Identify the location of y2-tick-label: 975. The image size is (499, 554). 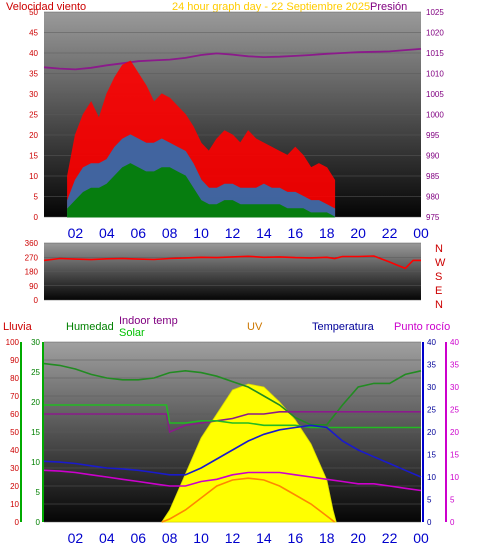
(433, 217).